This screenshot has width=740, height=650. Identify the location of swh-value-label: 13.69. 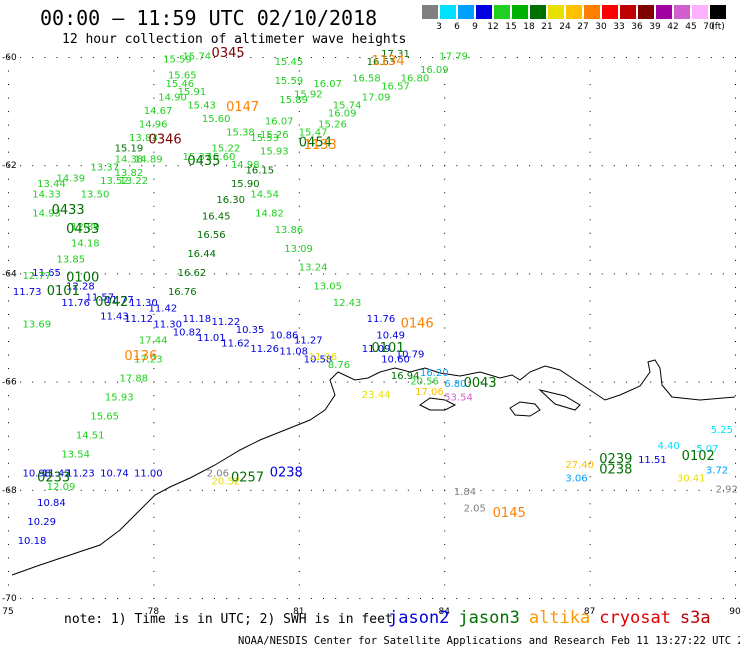
(37, 325).